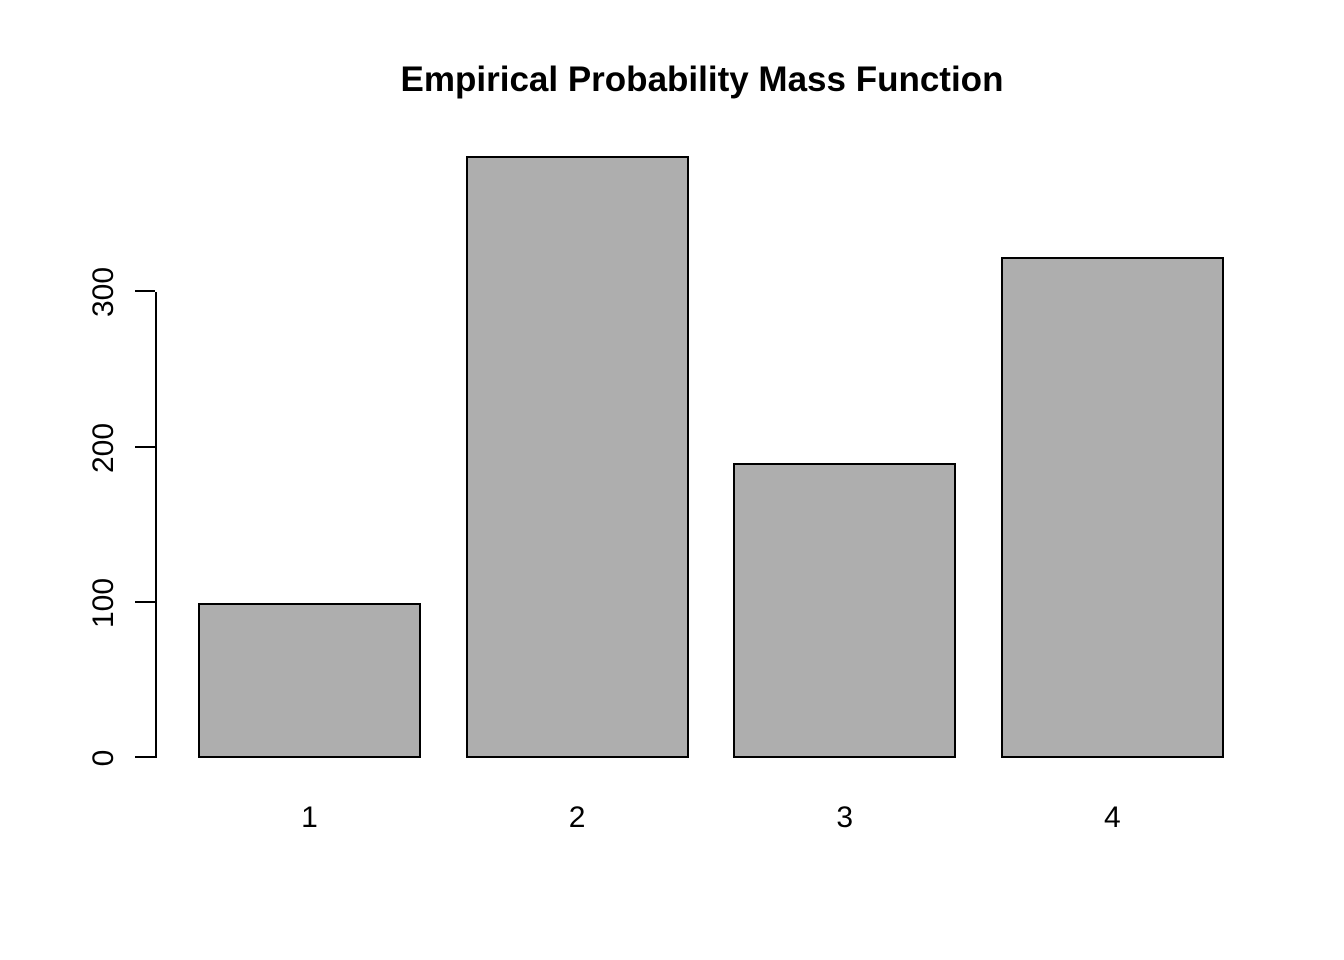  I want to click on y-tick-label: 100, so click(103, 602).